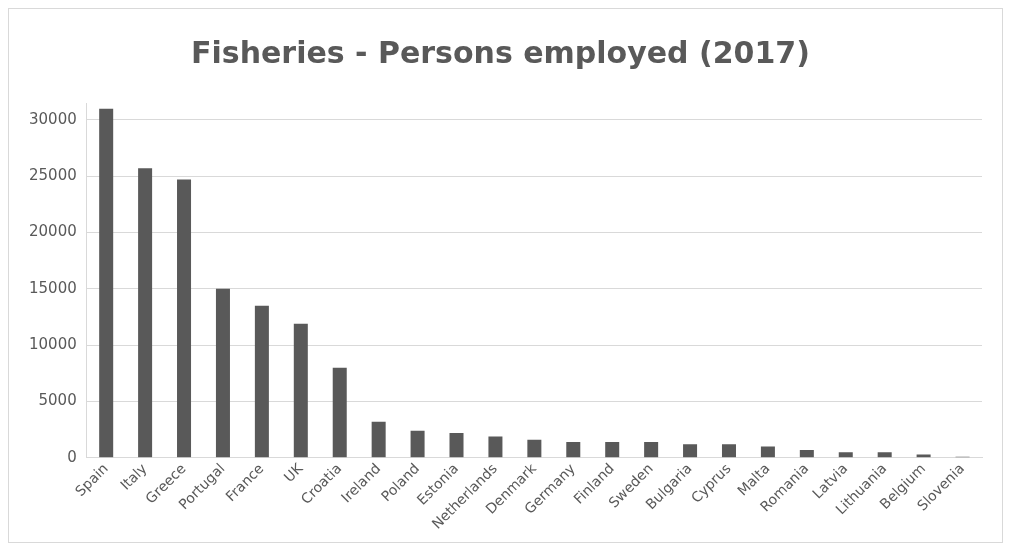  I want to click on y-tick-label: 0, so click(72, 456).